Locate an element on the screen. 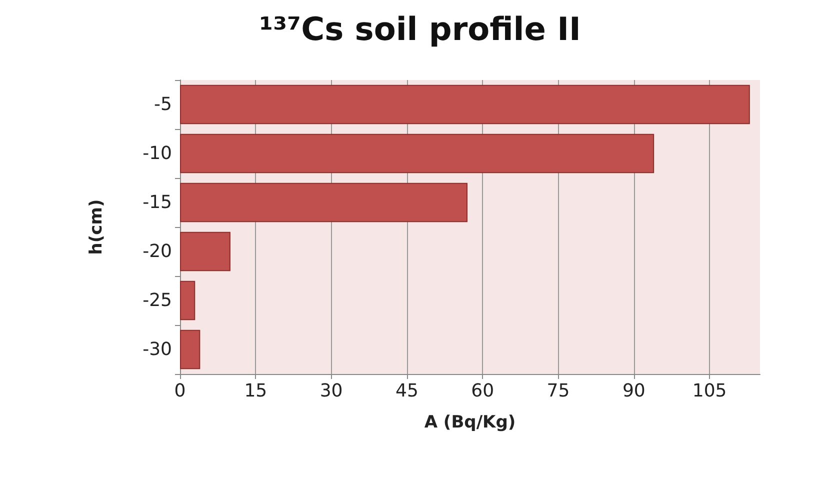 This screenshot has width=840, height=479. y-tick-label: -5 is located at coordinates (163, 104).